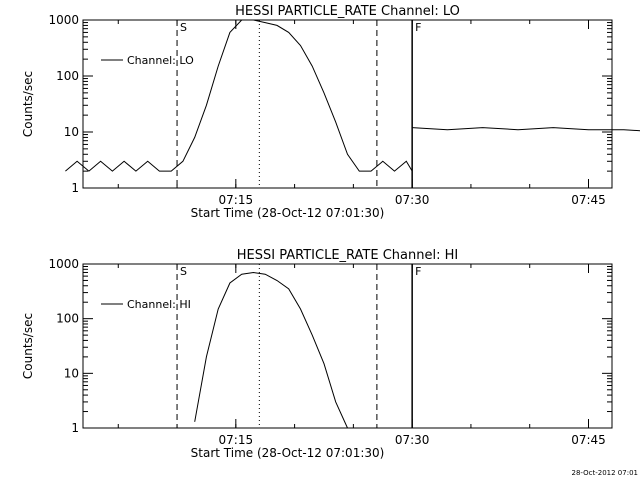  Describe the element at coordinates (604, 473) in the screenshot. I see `footer-timestamp: 28-Oct-2012 07:01` at that location.